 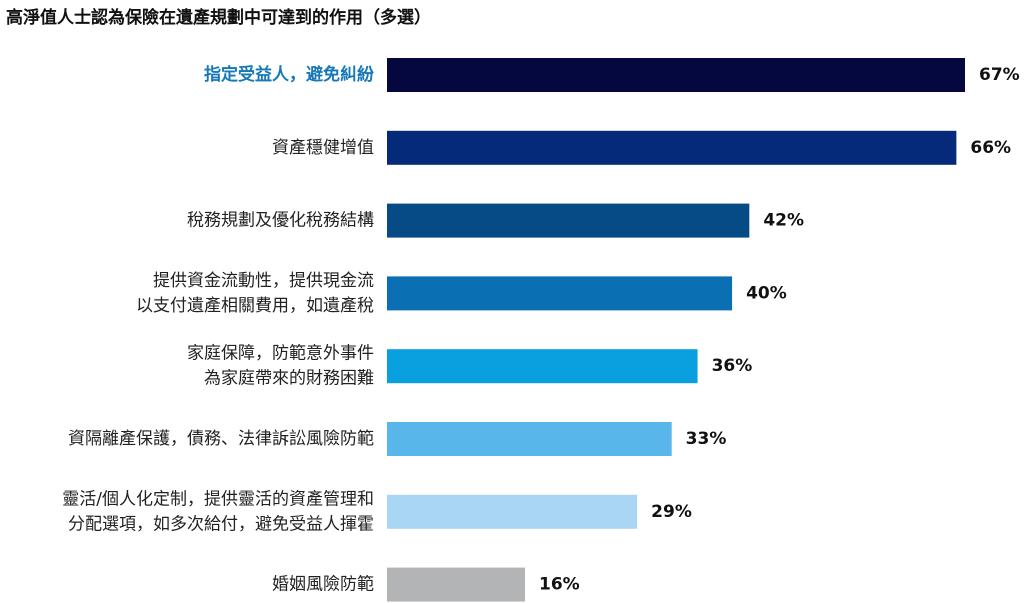 What do you see at coordinates (255, 306) in the screenshot?
I see `category-label-4-line-2: 以支付遺產相關費用，如遺產稅` at bounding box center [255, 306].